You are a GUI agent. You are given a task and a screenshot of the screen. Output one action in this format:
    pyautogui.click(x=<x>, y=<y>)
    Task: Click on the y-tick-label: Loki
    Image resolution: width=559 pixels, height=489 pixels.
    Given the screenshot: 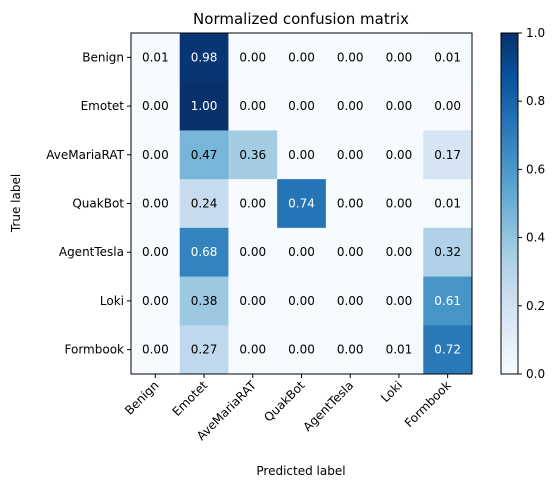 What is the action you would take?
    pyautogui.click(x=112, y=301)
    